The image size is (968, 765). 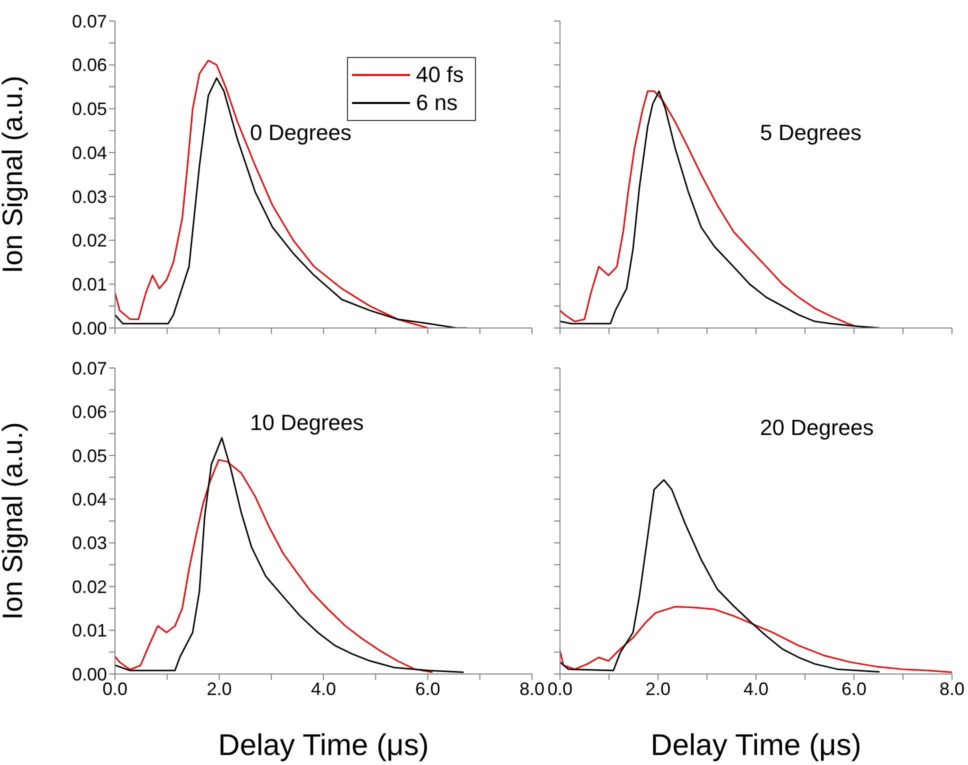 I want to click on y-tick-label: 0.00, so click(x=89, y=328).